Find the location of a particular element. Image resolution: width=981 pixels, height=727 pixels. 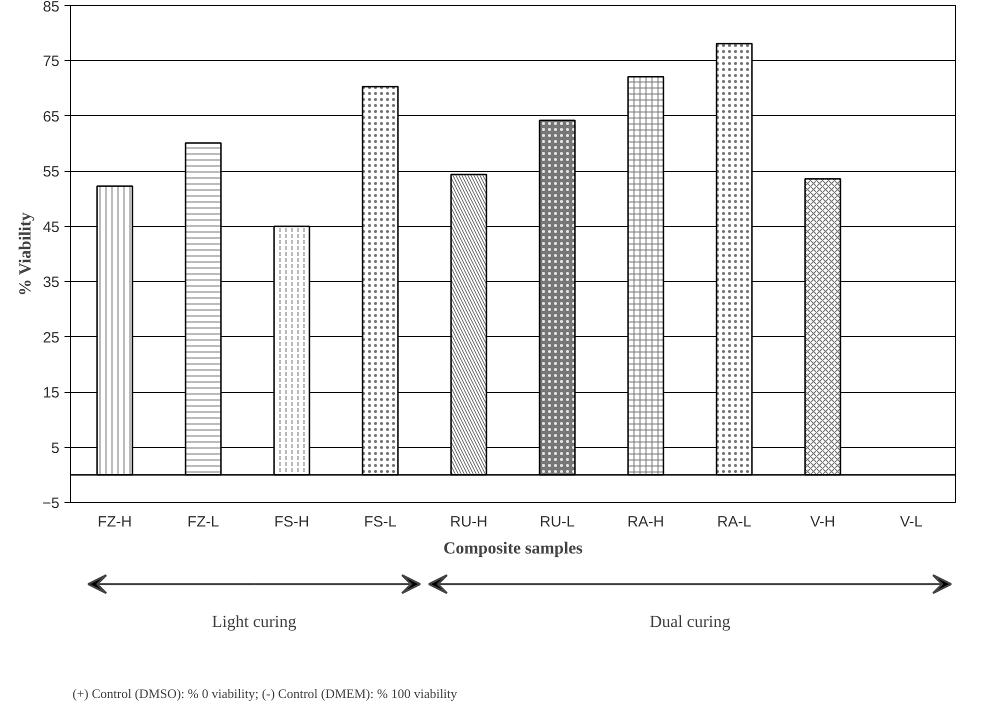

y-tick-label: 25 is located at coordinates (51, 337).